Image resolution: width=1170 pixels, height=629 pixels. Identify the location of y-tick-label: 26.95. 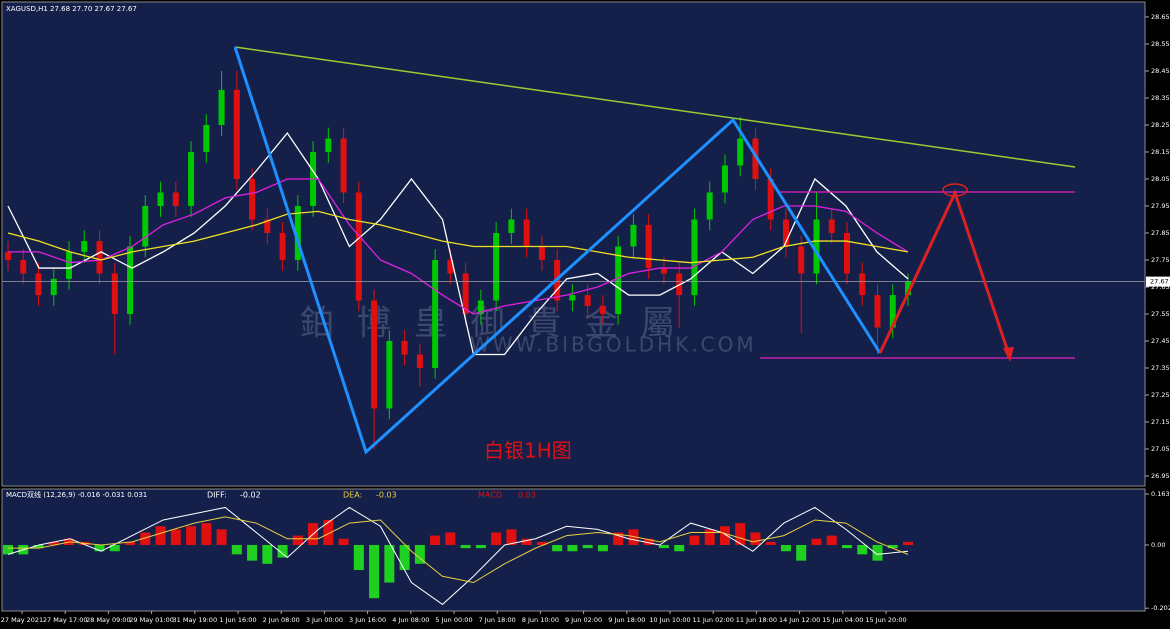
(1160, 476).